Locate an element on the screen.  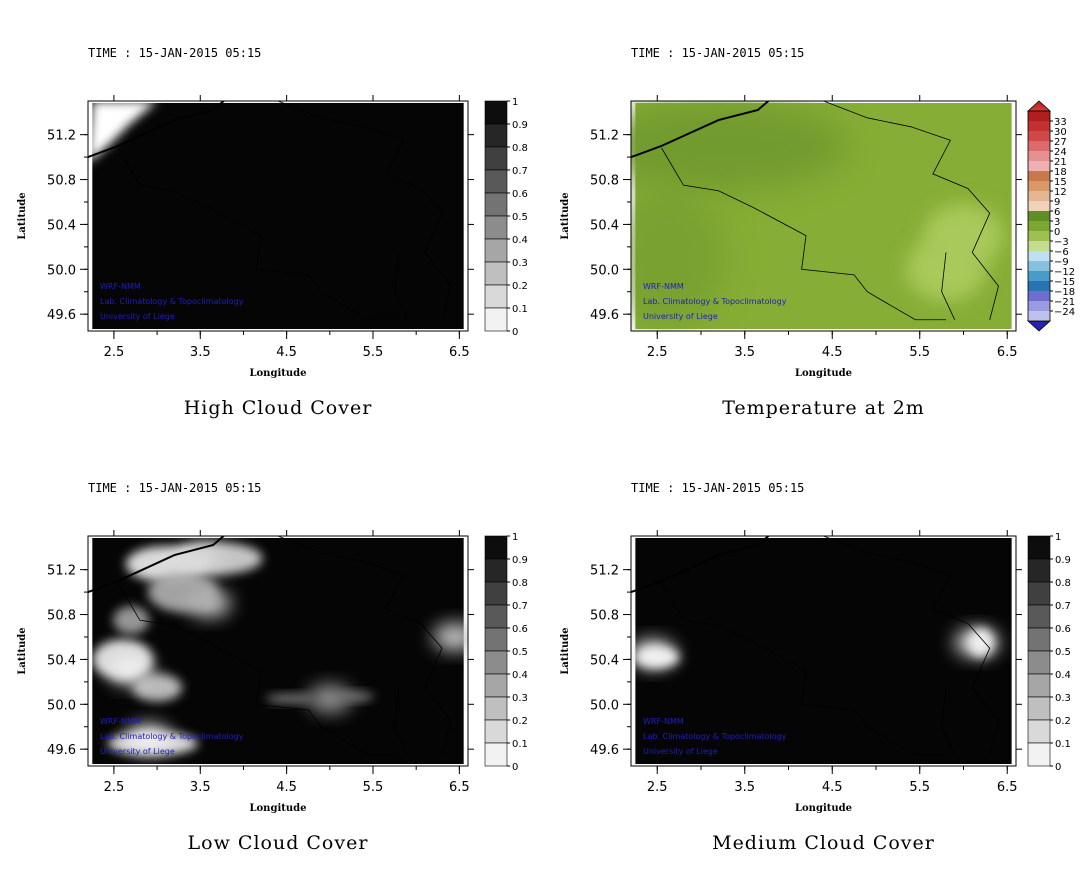
colorbar-label: 0.3 is located at coordinates (1063, 698).